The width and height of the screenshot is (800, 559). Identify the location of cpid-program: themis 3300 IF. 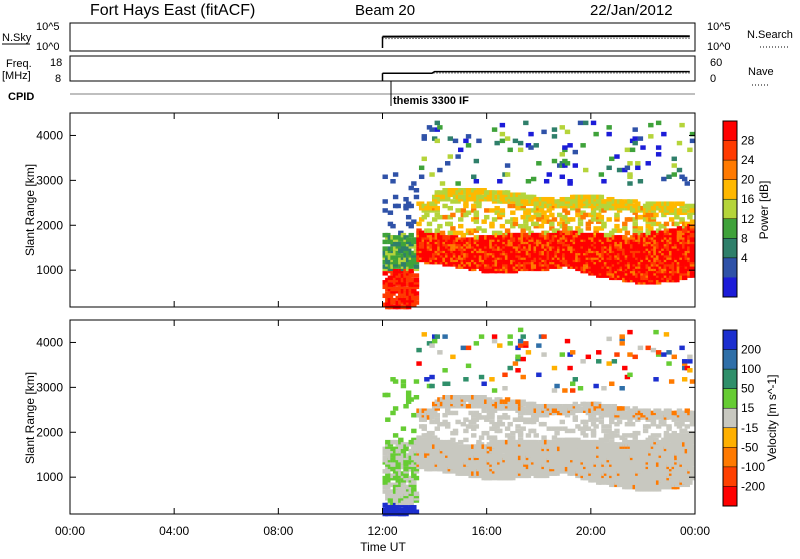
(431, 101).